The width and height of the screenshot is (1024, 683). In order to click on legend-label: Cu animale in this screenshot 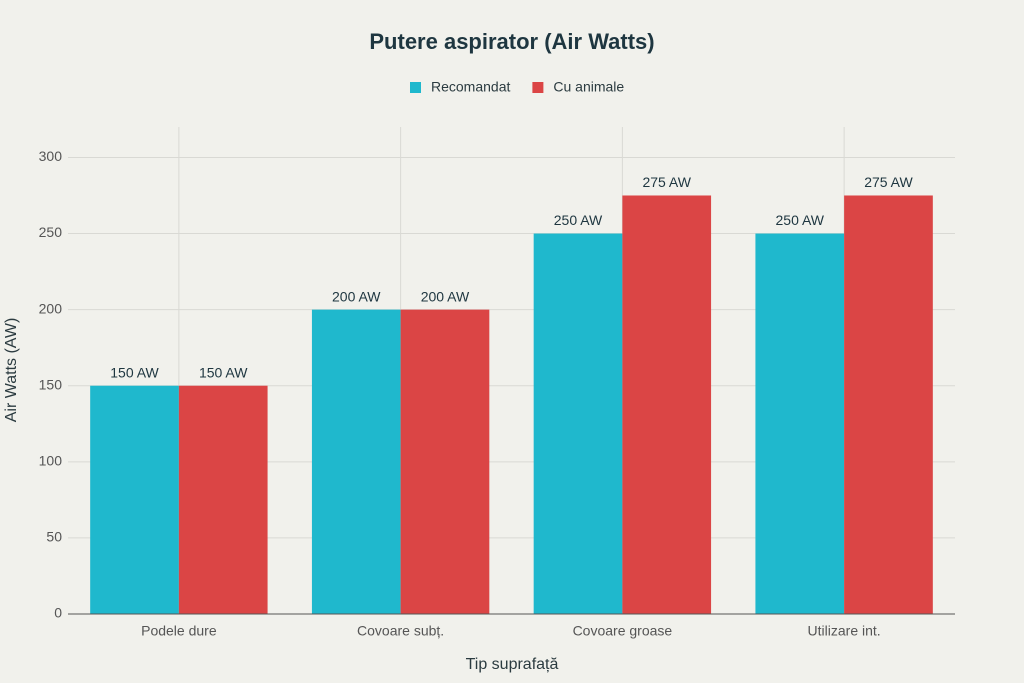, I will do `click(588, 87)`.